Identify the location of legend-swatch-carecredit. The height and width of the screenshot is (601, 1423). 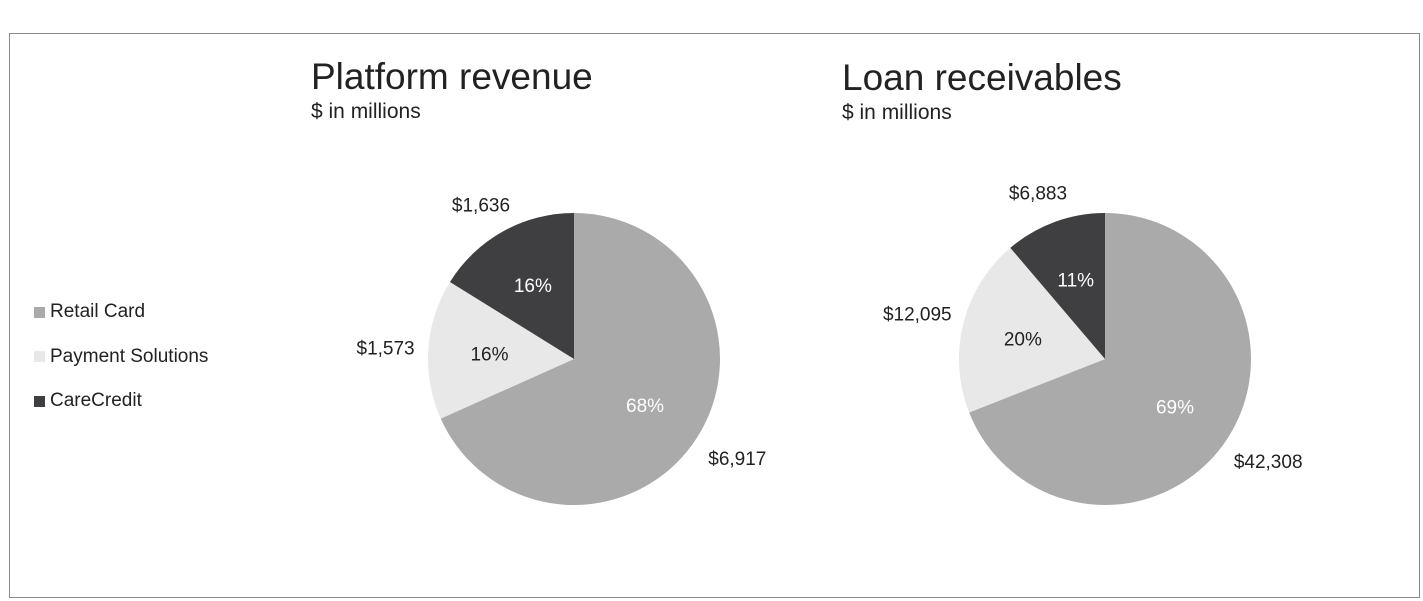
(39, 401).